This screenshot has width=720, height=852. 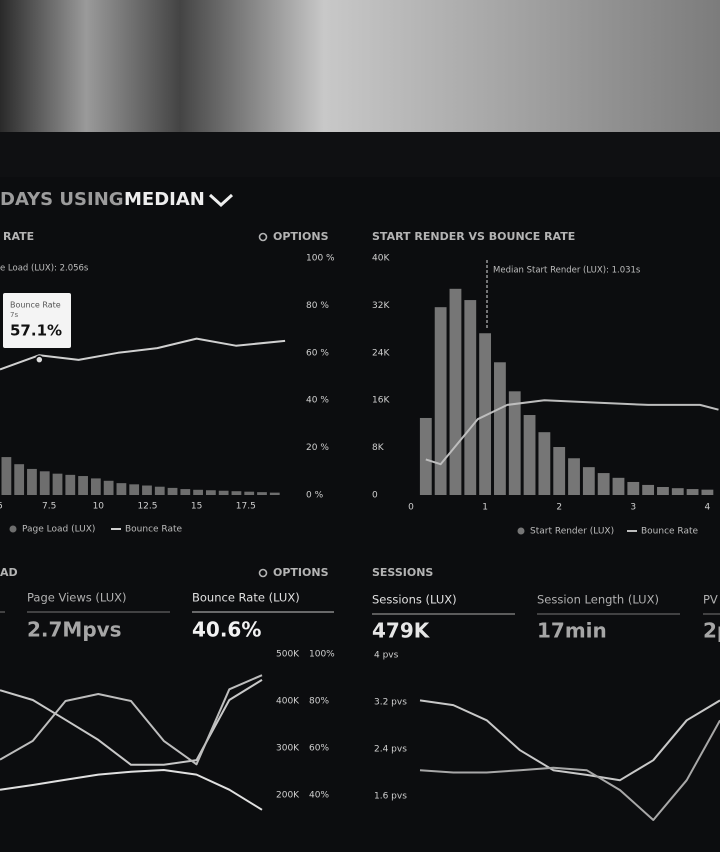 What do you see at coordinates (319, 795) in the screenshot?
I see `y2-tick-label: 40%` at bounding box center [319, 795].